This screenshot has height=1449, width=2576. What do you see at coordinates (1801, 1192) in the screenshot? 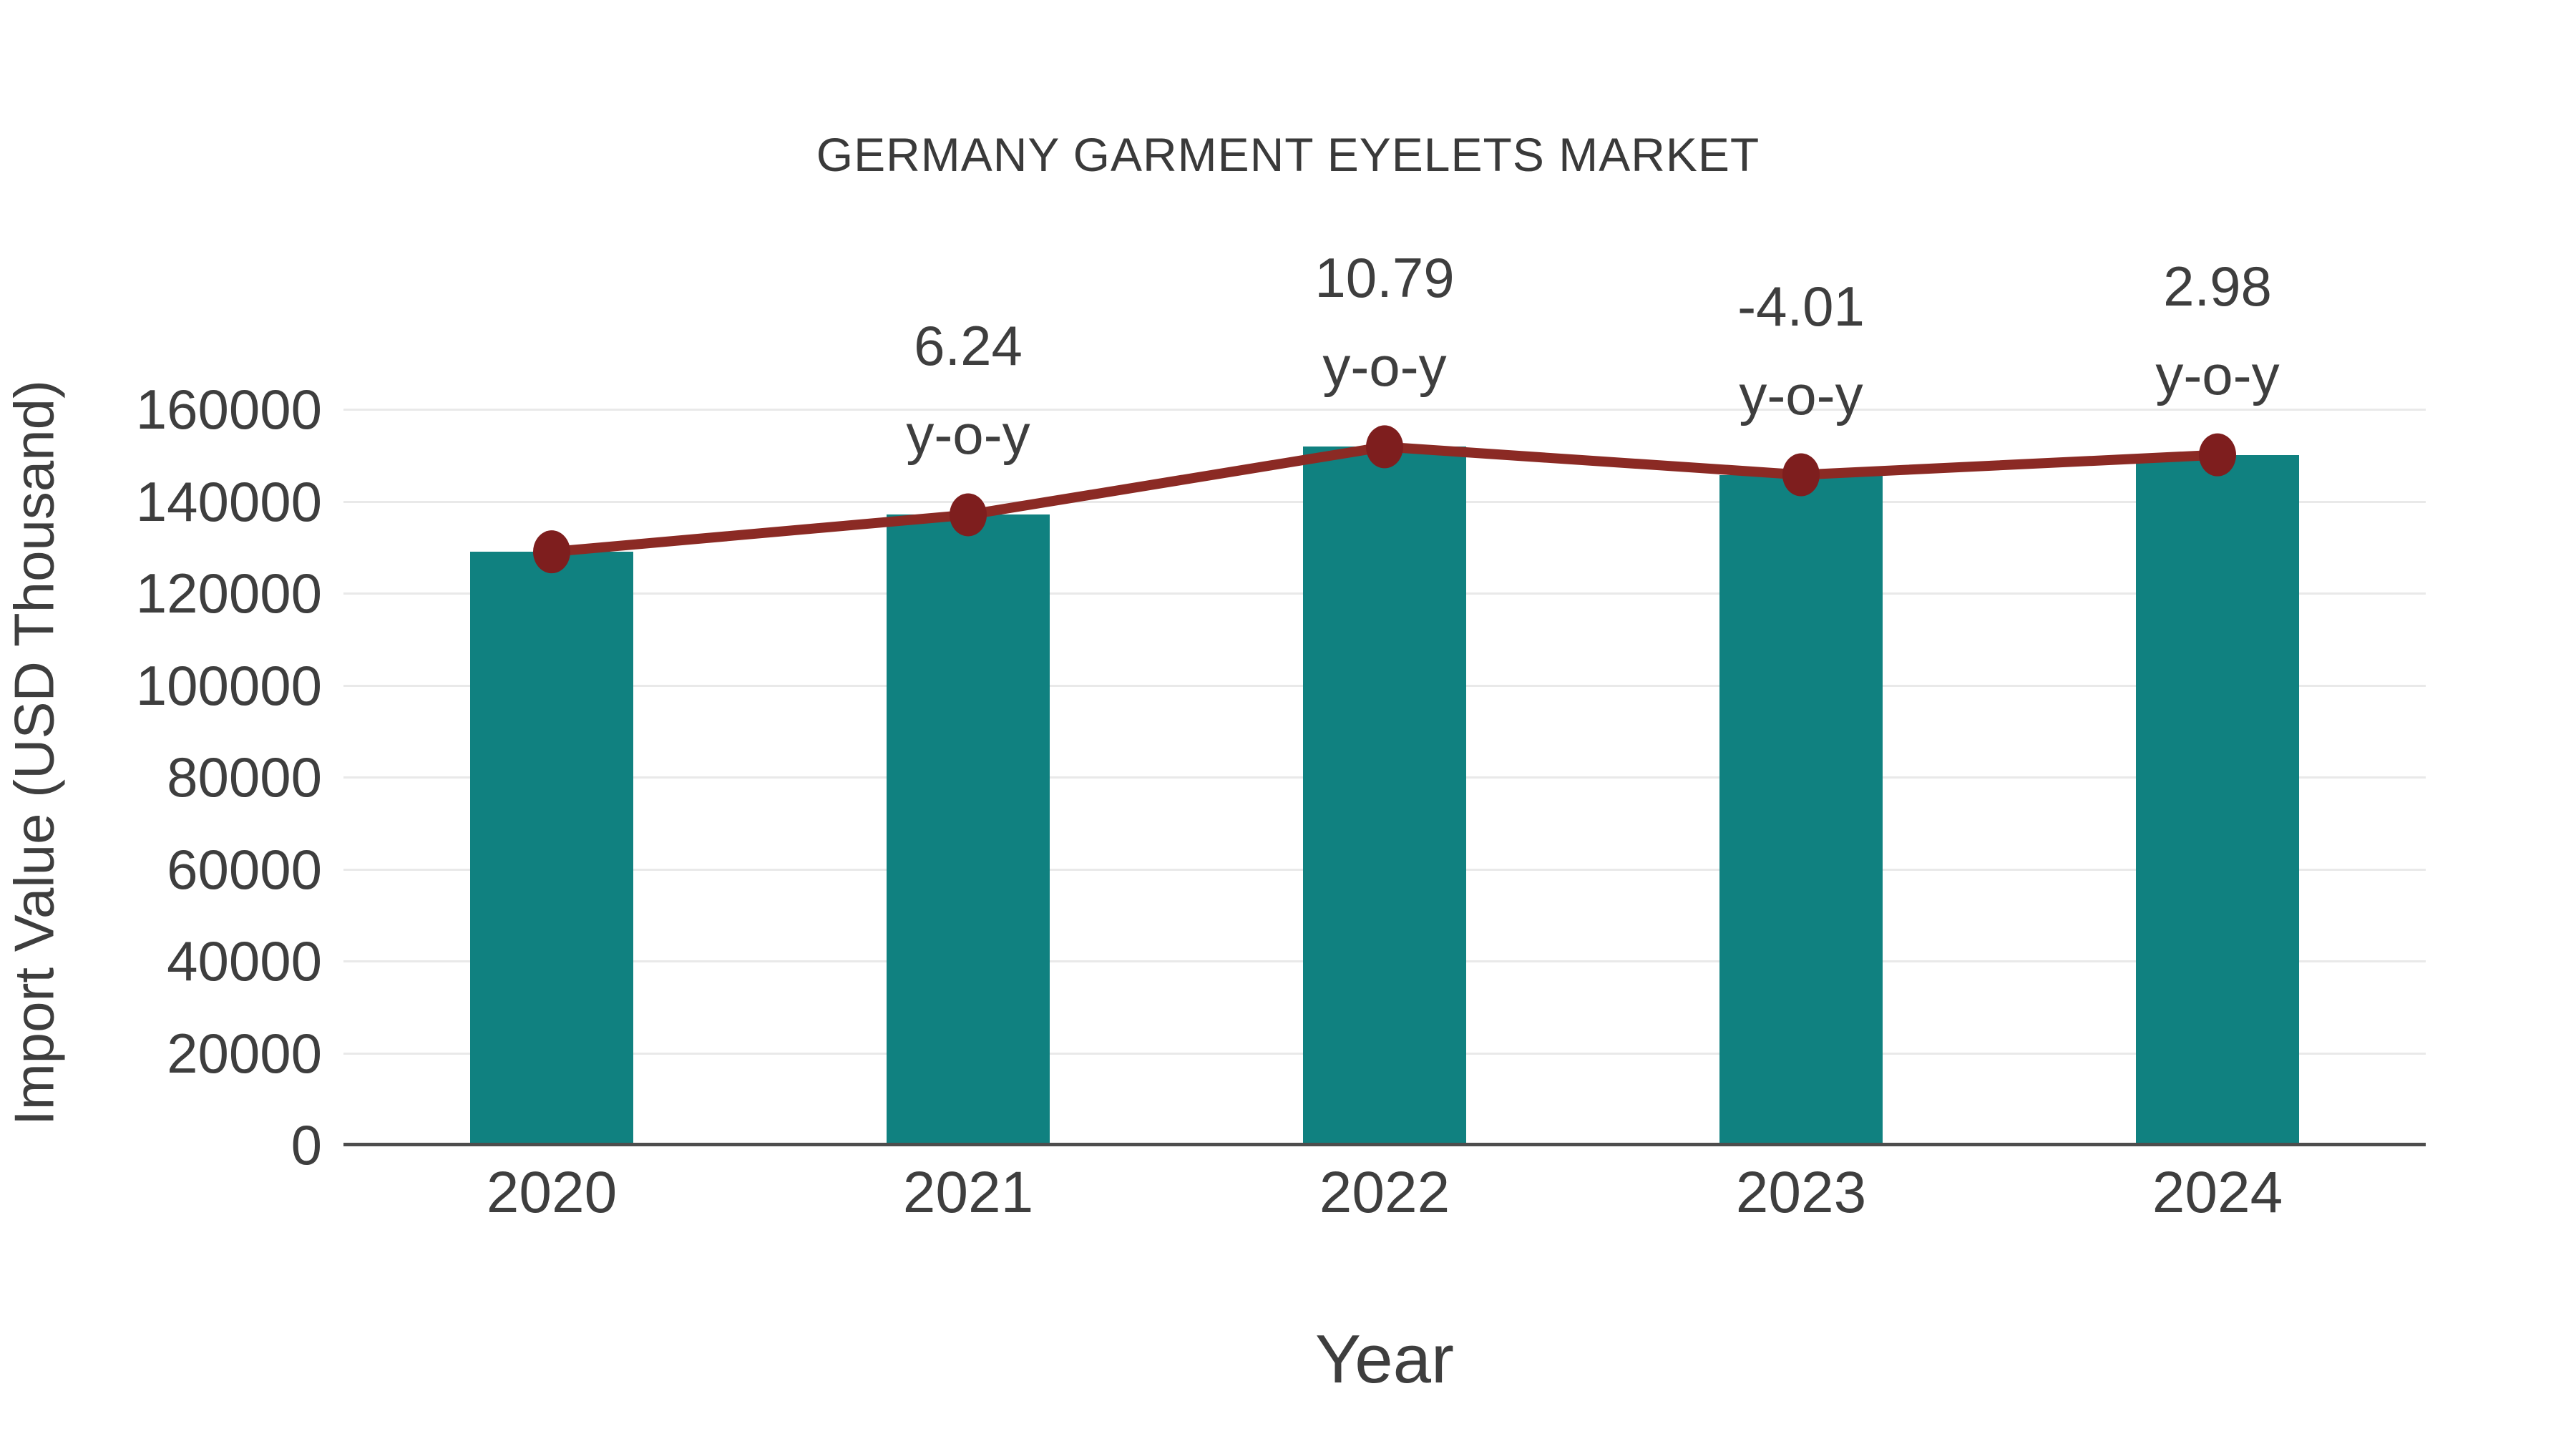
I see `x-tick-label: 2023` at bounding box center [1801, 1192].